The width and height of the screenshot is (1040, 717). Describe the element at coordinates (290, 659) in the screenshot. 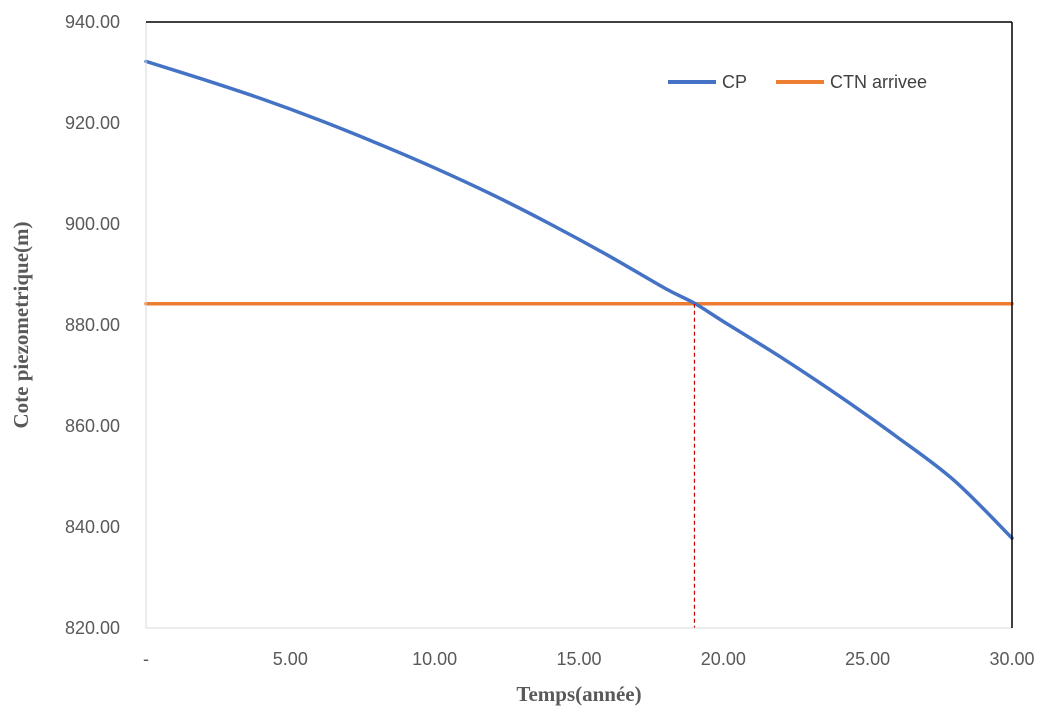

I see `x-tick-label: 5.00` at that location.